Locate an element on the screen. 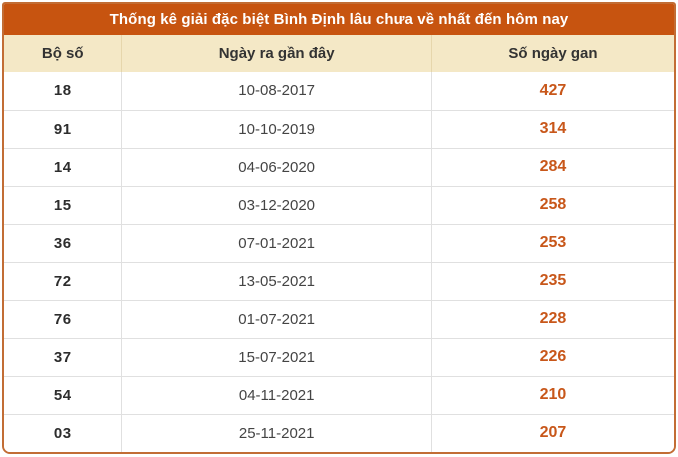 The image size is (678, 457). cell-bo-so: 36 is located at coordinates (63, 242).